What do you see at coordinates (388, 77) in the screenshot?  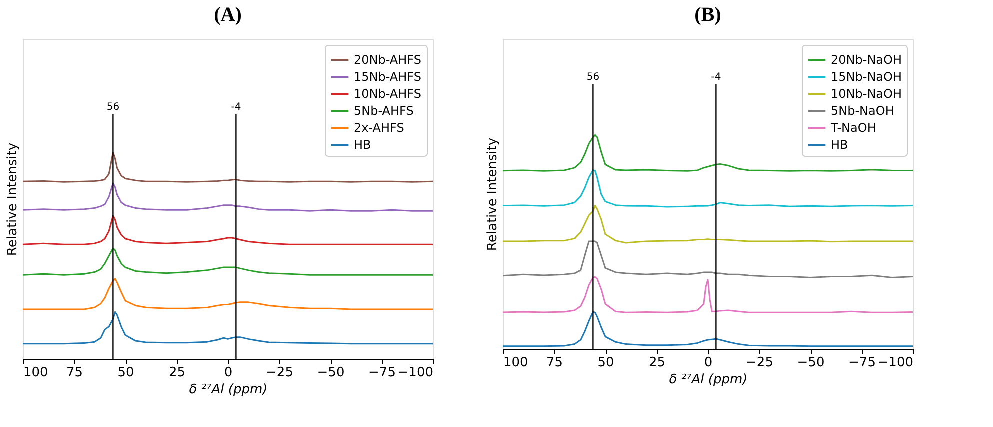 I see `legend-label: 15Nb-AHFS` at bounding box center [388, 77].